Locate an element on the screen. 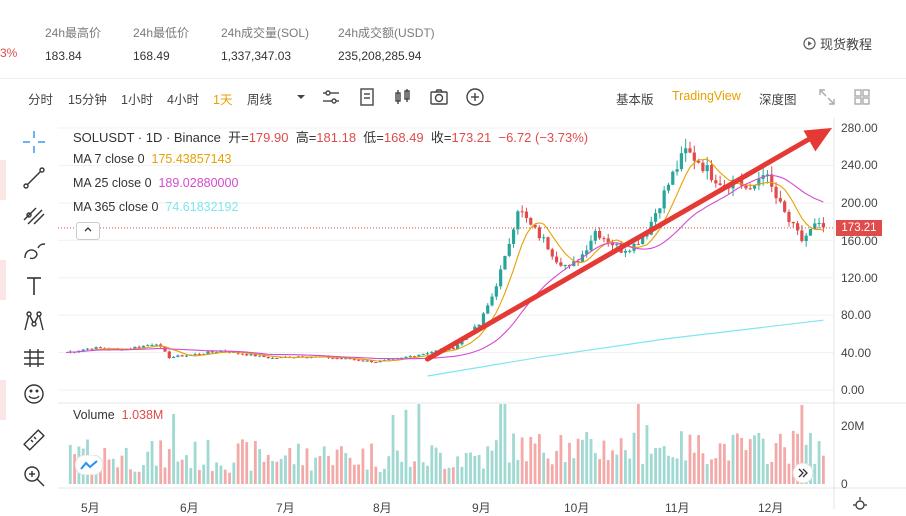  ruler-icon is located at coordinates (34, 440).